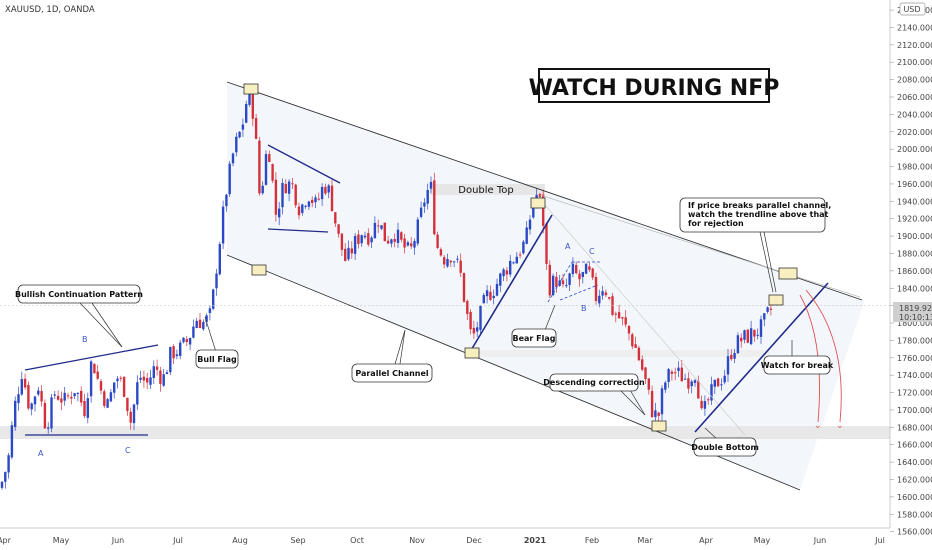  Describe the element at coordinates (592, 251) in the screenshot. I see `point-c-2: C` at that location.